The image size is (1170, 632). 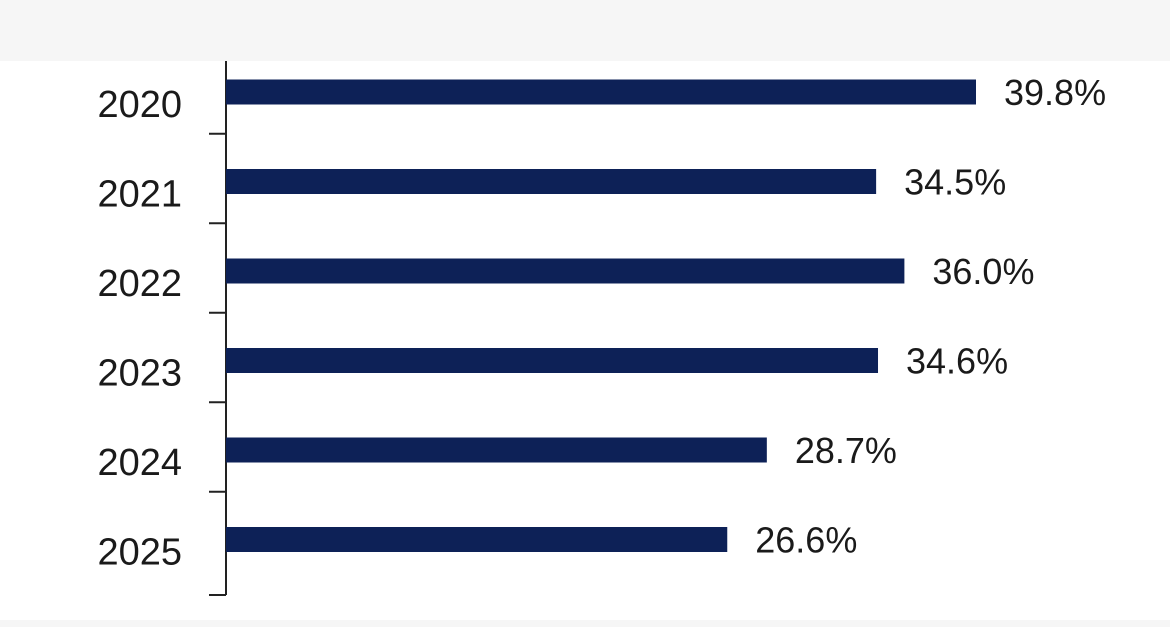 What do you see at coordinates (585, 30) in the screenshot?
I see `header-band` at bounding box center [585, 30].